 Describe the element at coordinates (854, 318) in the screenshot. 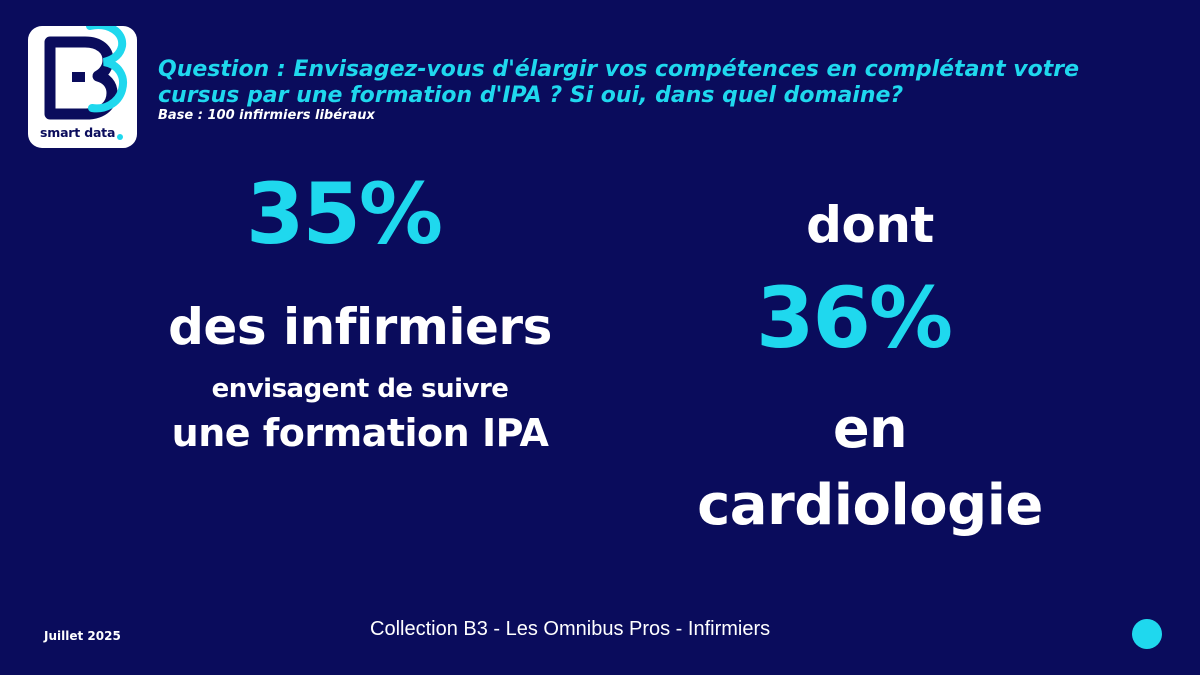

I see `right-percentage: 36%` at that location.